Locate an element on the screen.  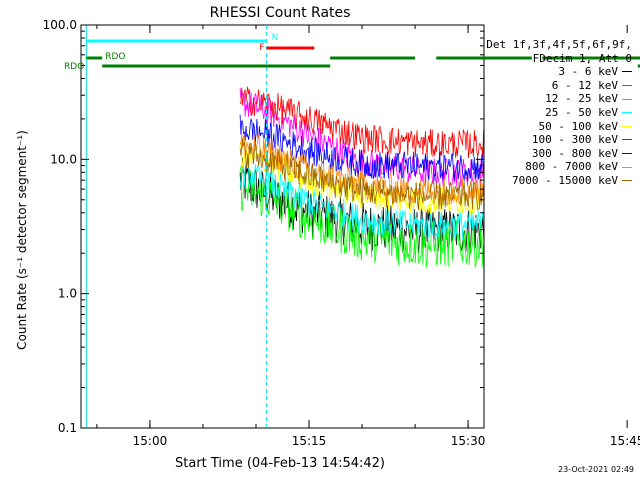
footer-date: 23-Oct-2021 02:49 is located at coordinates (596, 469).